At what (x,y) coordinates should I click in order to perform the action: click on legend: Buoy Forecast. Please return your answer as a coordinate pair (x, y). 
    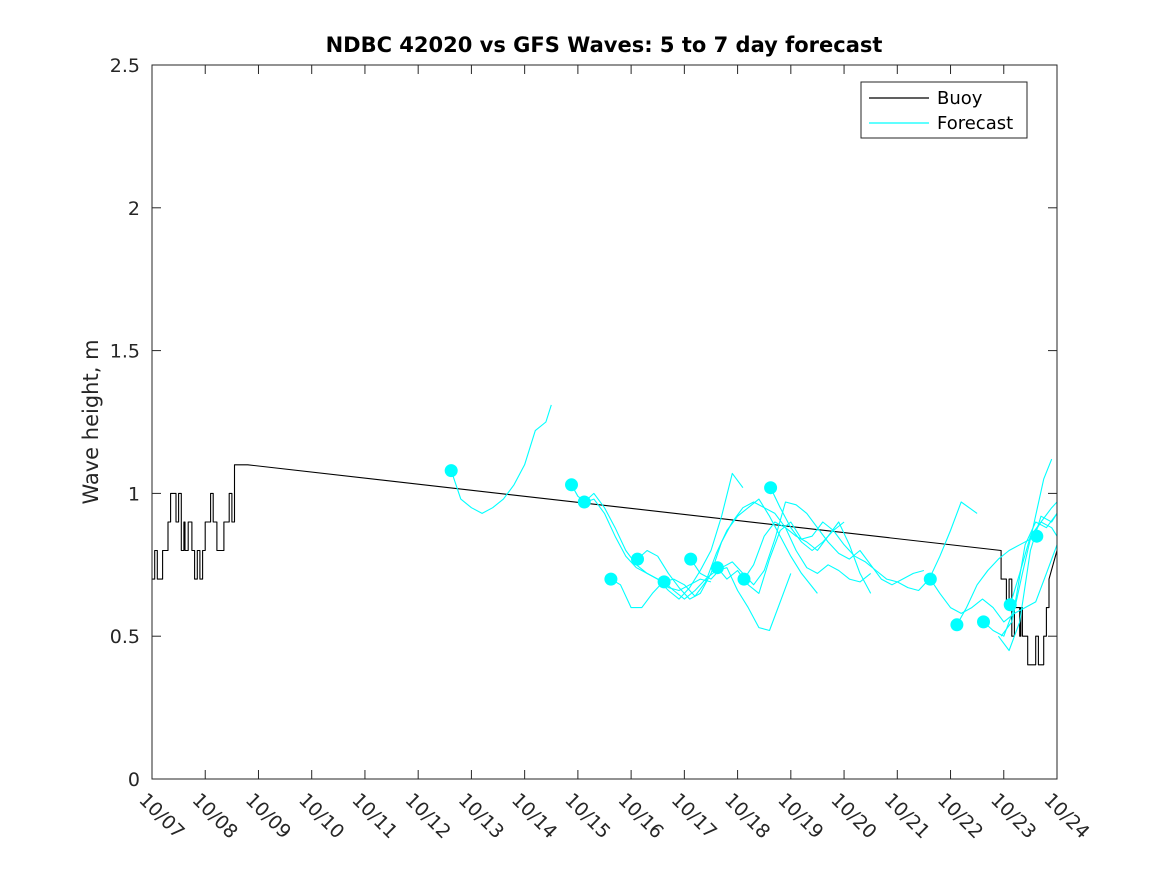
    Looking at the image, I should click on (944, 110).